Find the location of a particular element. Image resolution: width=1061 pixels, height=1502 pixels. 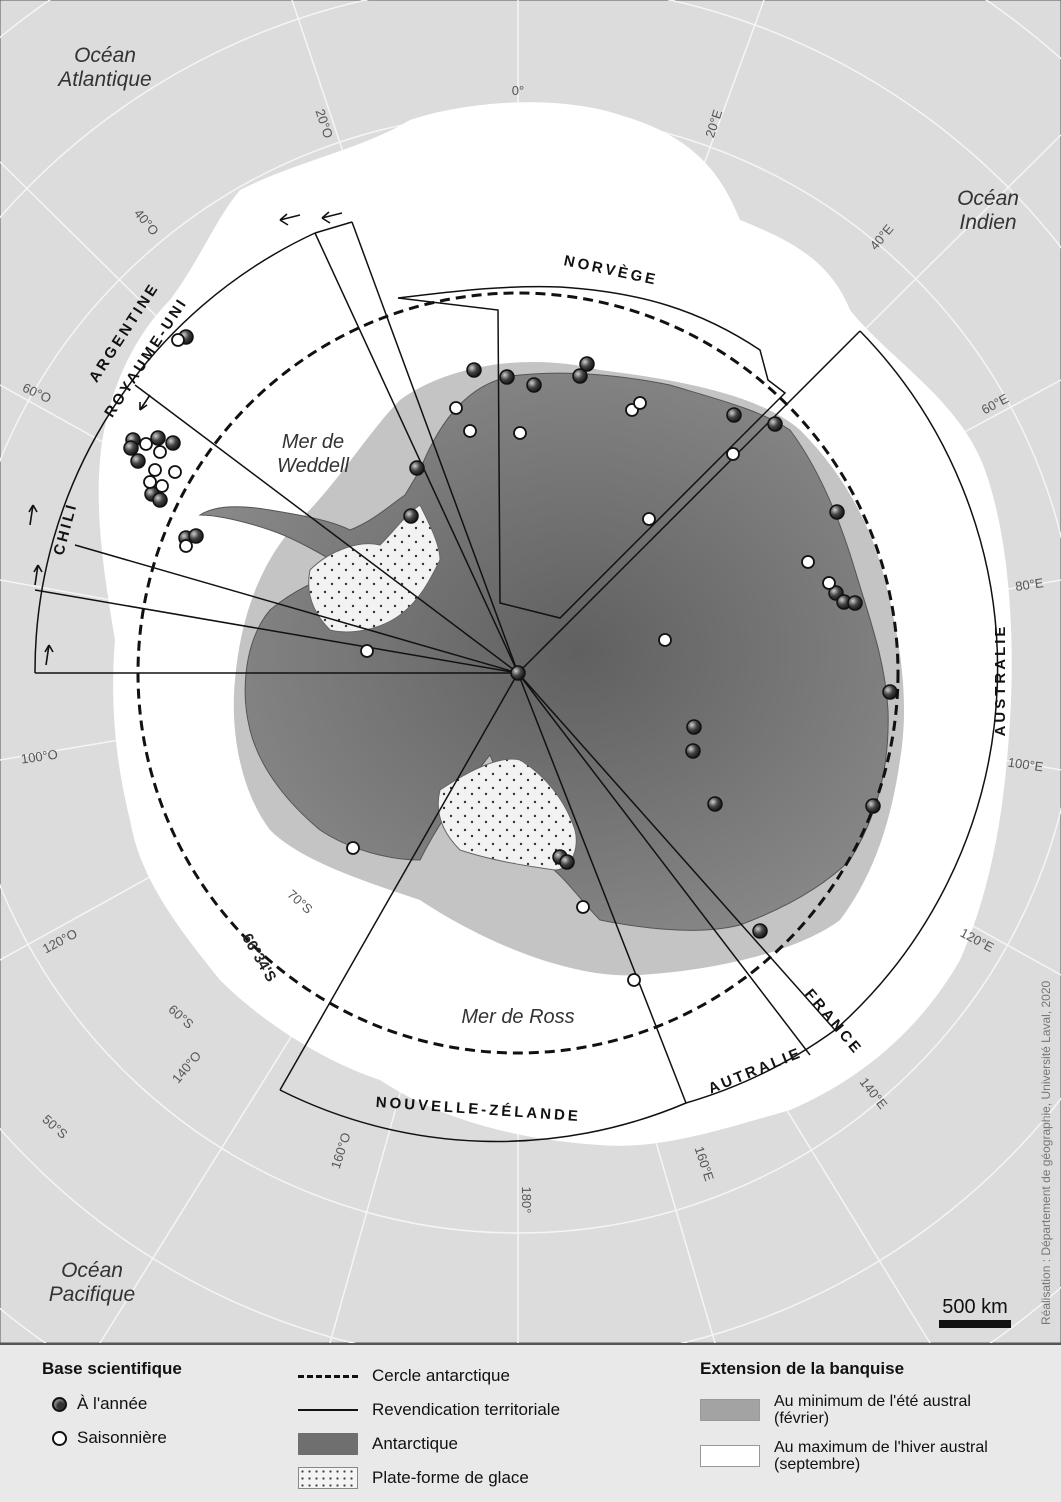

lon-0-label: 0° is located at coordinates (518, 90).